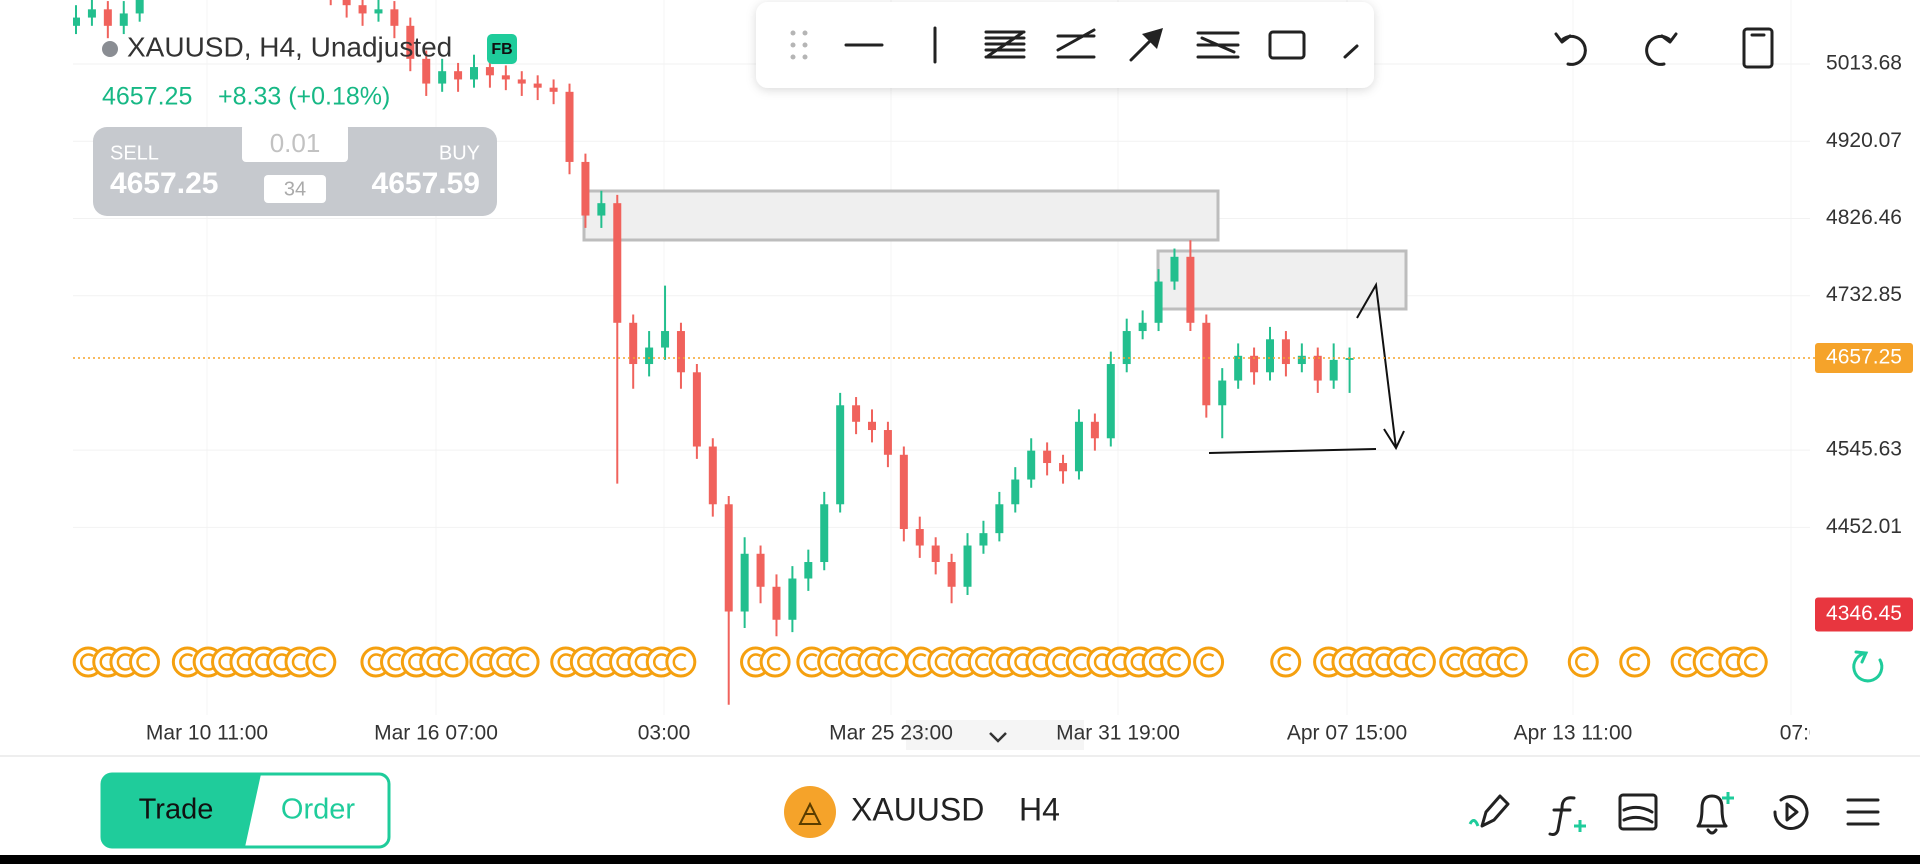  I want to click on time-label: Mar 16 07:00, so click(436, 733).